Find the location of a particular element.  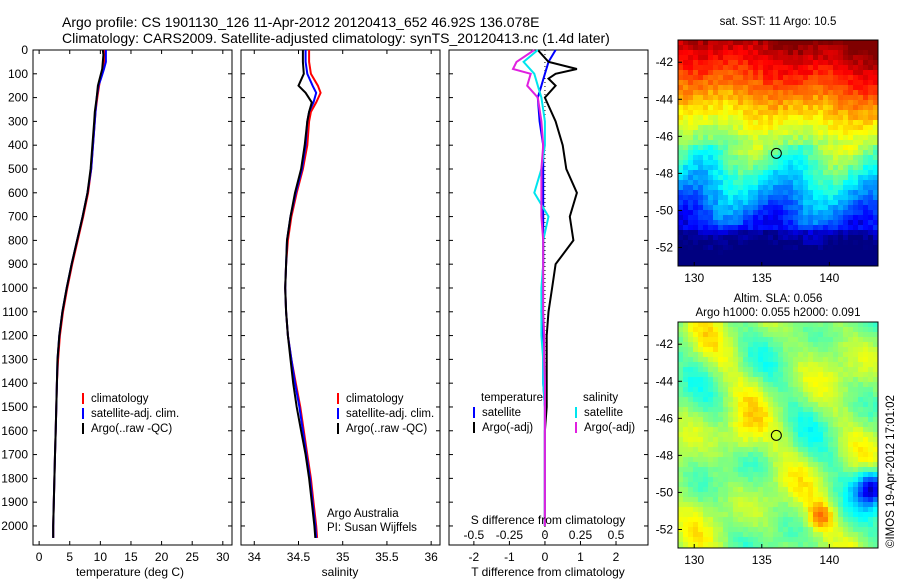

legend-label: Argo(-adj) is located at coordinates (609, 428).